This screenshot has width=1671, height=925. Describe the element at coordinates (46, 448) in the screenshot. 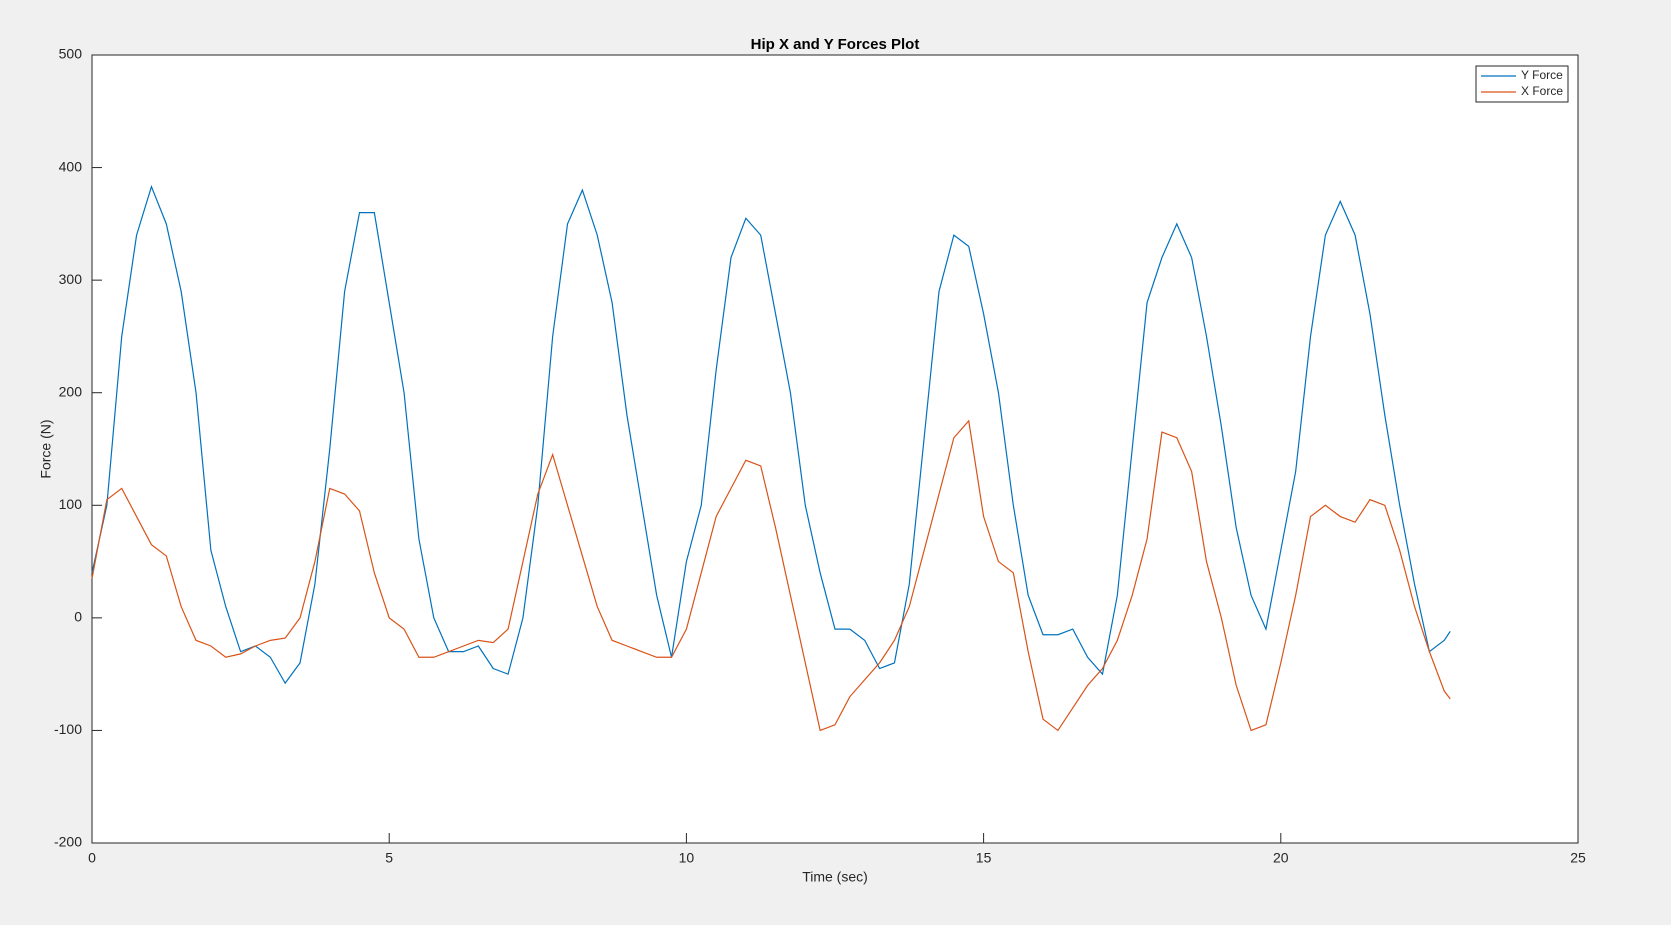

I see `y-axis-label: Force (N)` at that location.